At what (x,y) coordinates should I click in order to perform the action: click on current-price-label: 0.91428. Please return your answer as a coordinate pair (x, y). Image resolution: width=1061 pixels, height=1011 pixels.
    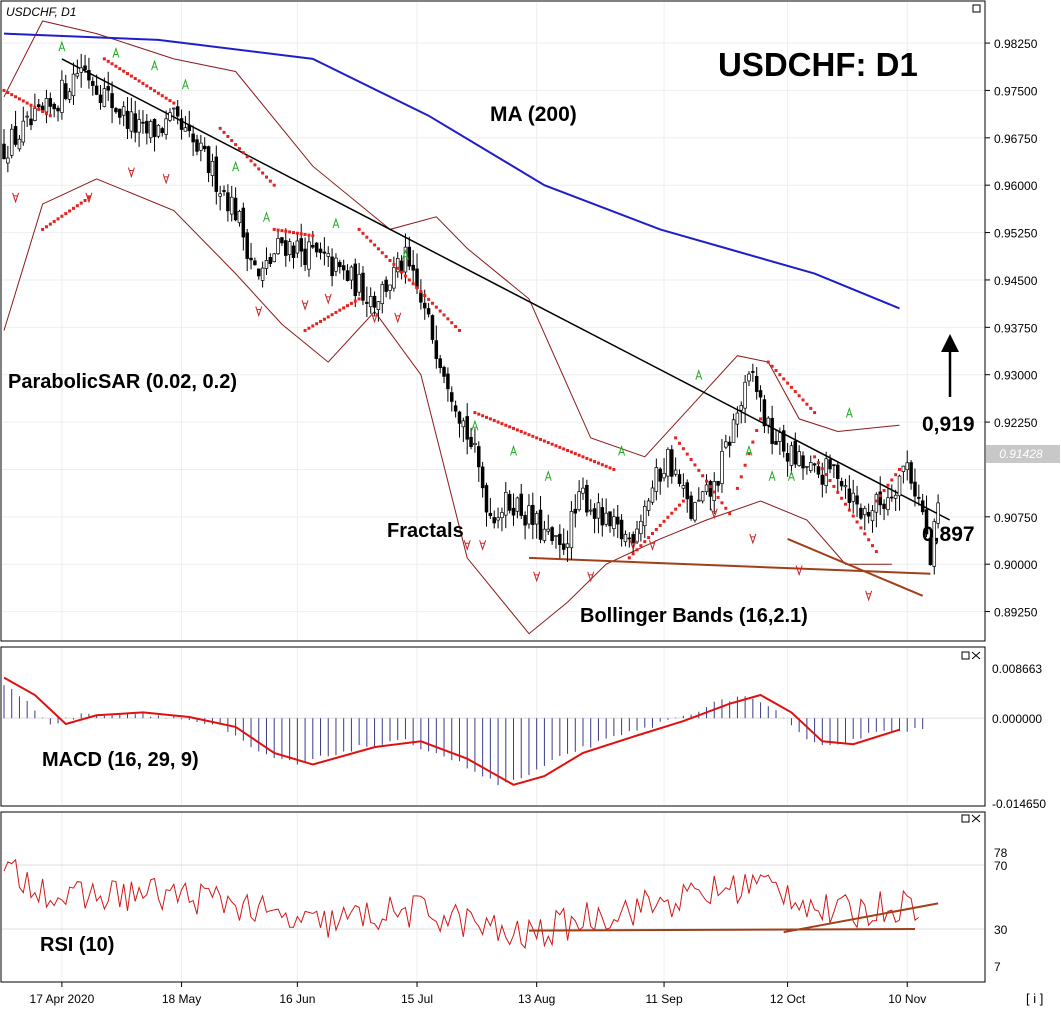
    Looking at the image, I should click on (1021, 454).